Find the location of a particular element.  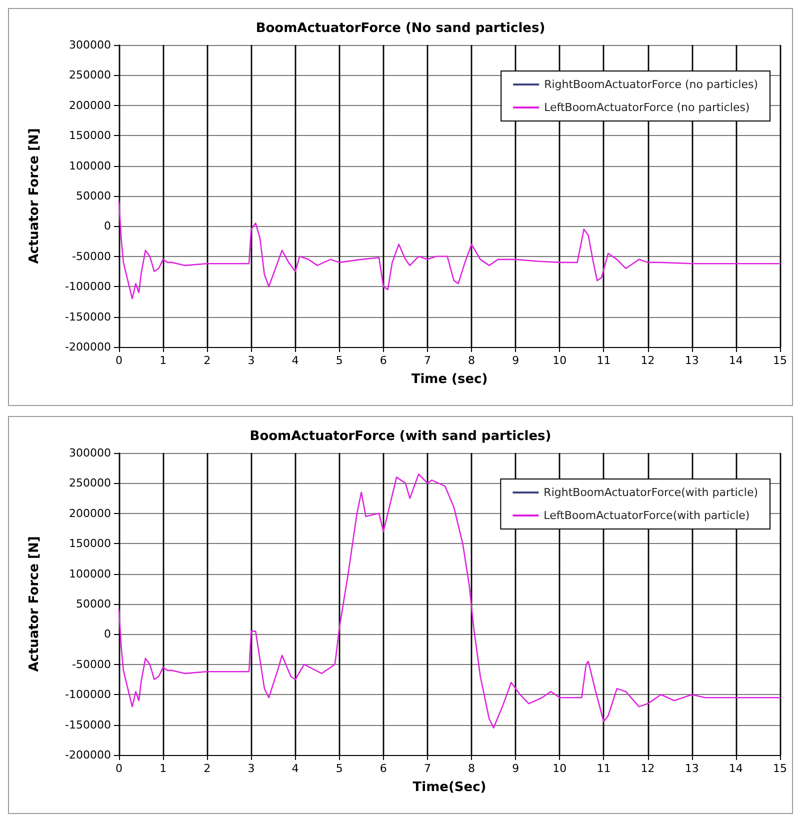

x-axis-title: Time (sec) is located at coordinates (449, 379).